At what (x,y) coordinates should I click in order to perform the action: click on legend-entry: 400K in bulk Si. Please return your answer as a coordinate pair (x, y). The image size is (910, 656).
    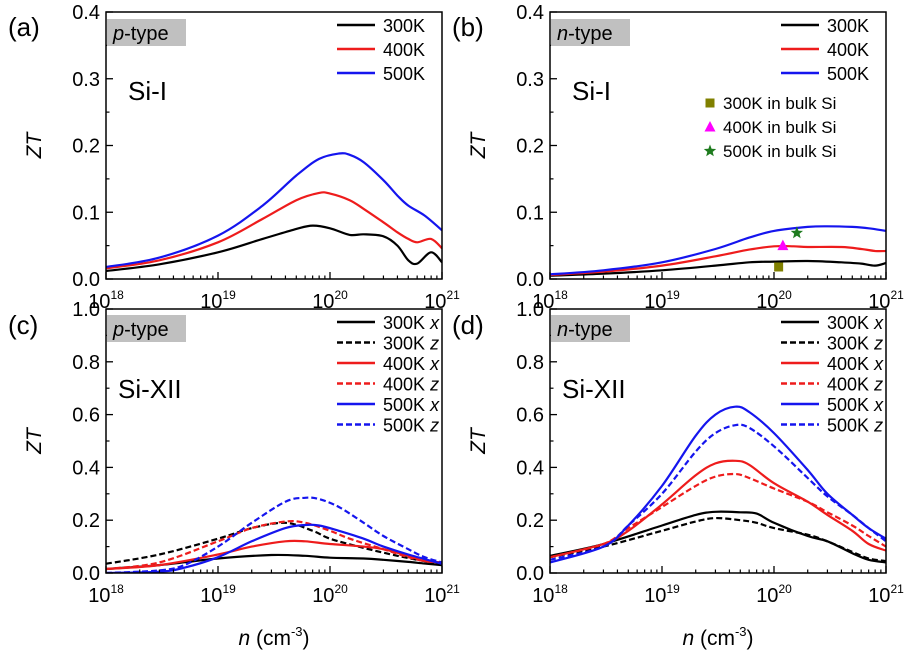
    Looking at the image, I should click on (779, 127).